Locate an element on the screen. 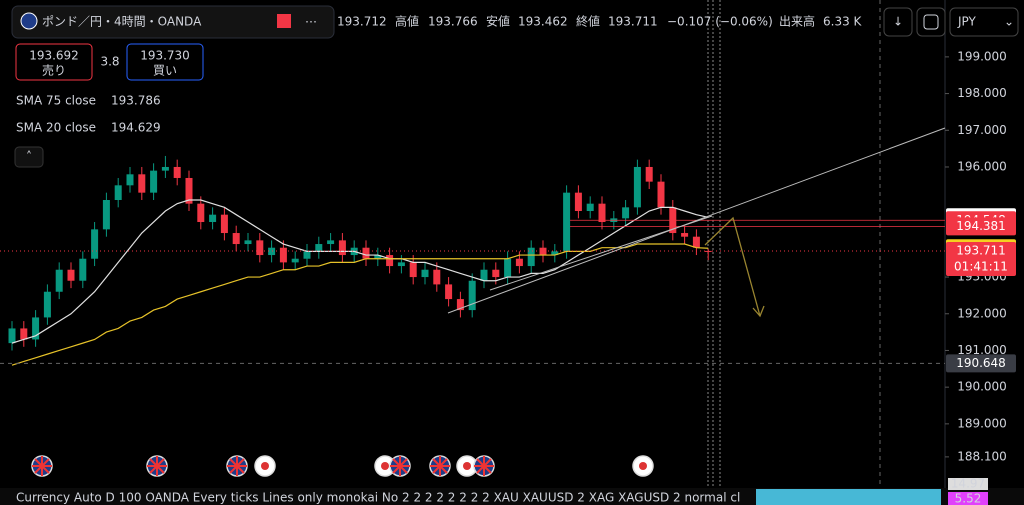 This screenshot has width=1024, height=505. buy-button is located at coordinates (165, 62).